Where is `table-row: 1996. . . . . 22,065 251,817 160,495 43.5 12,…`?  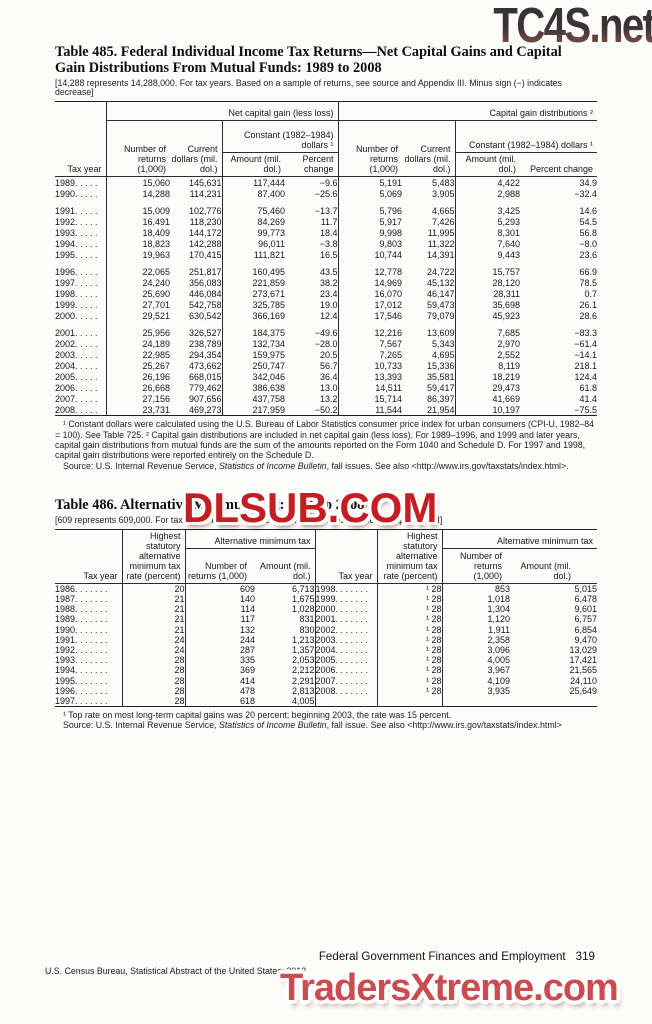
table-row: 1996. . . . . 22,065 251,817 160,495 43.5 12,… is located at coordinates (326, 272).